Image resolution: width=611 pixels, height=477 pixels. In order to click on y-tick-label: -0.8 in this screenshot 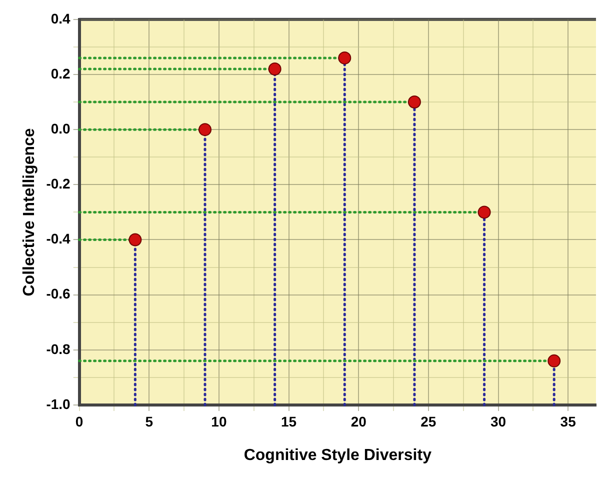, I will do `click(58, 348)`.